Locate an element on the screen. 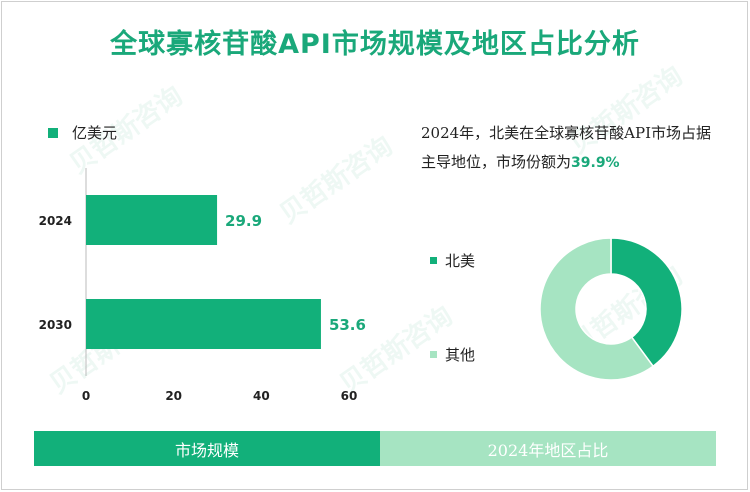 The image size is (750, 492). unit-legend-label: 亿美元 is located at coordinates (95, 133).